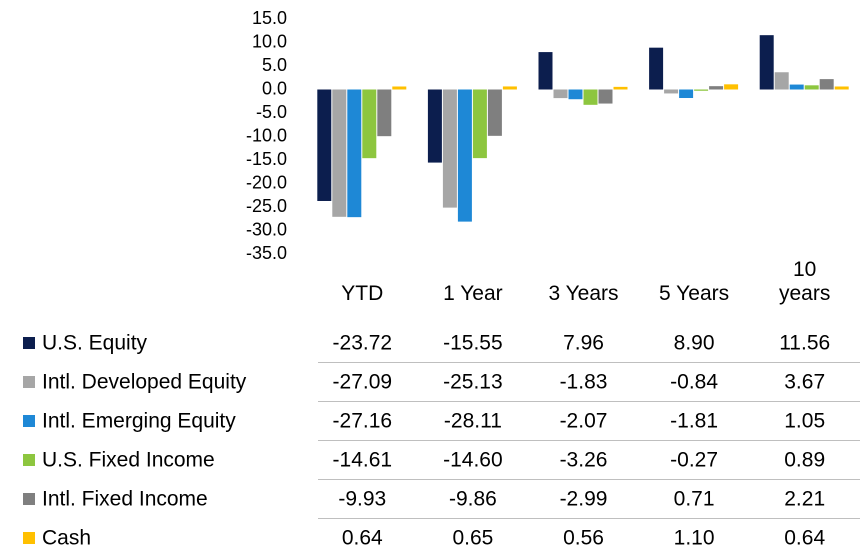 This screenshot has height=550, width=861. I want to click on x-tick-label: 10 years, so click(805, 281).